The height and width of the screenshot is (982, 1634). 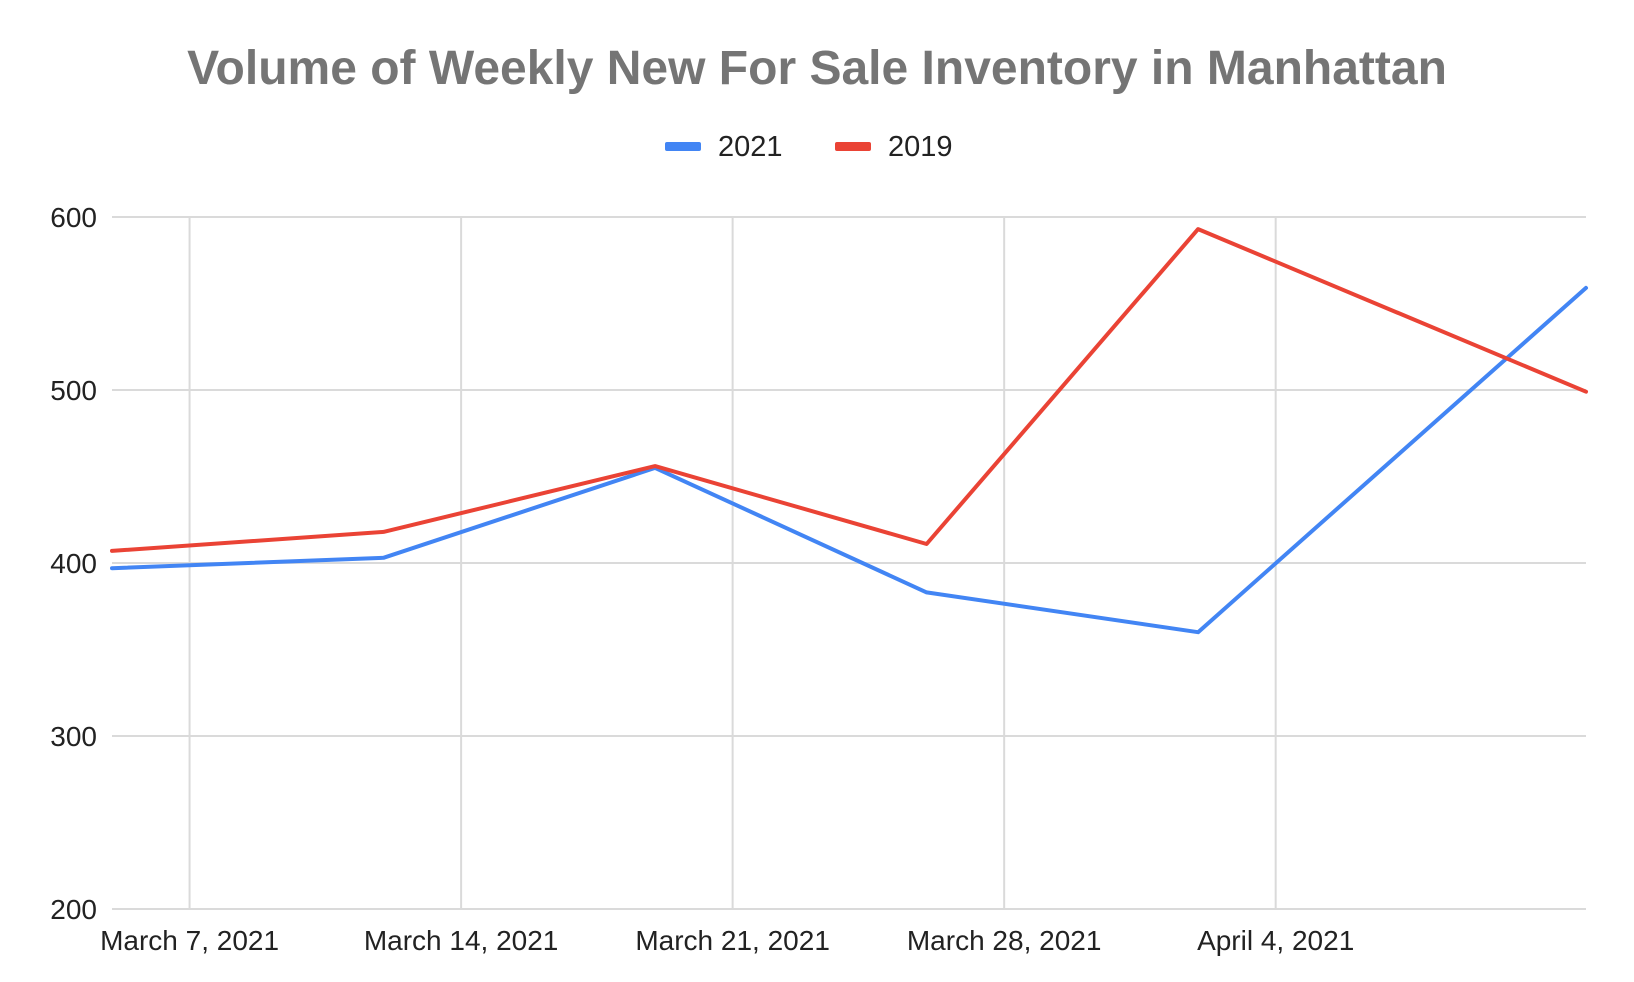 What do you see at coordinates (189, 940) in the screenshot?
I see `x-tick-label: March 7, 2021` at bounding box center [189, 940].